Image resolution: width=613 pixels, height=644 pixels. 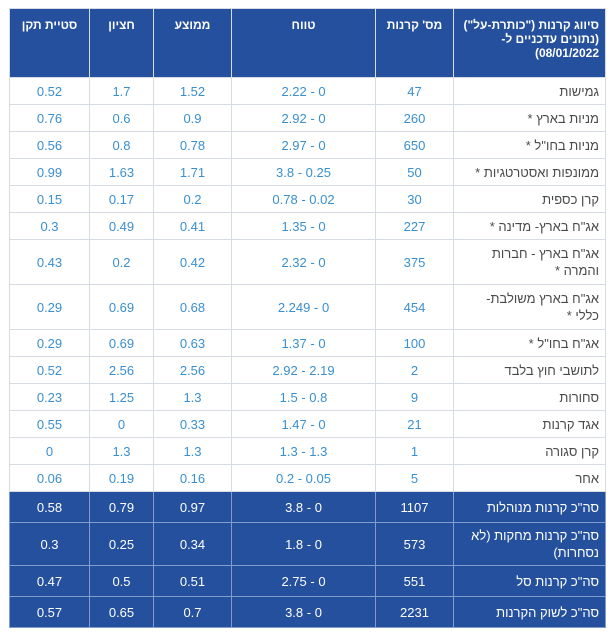 I want to click on cell-average: 1.71, so click(x=192, y=172).